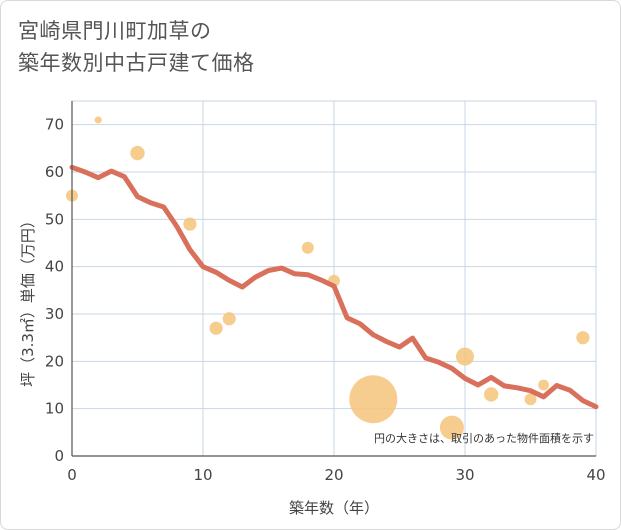 The image size is (621, 530). I want to click on x-tick-label: 30, so click(464, 475).